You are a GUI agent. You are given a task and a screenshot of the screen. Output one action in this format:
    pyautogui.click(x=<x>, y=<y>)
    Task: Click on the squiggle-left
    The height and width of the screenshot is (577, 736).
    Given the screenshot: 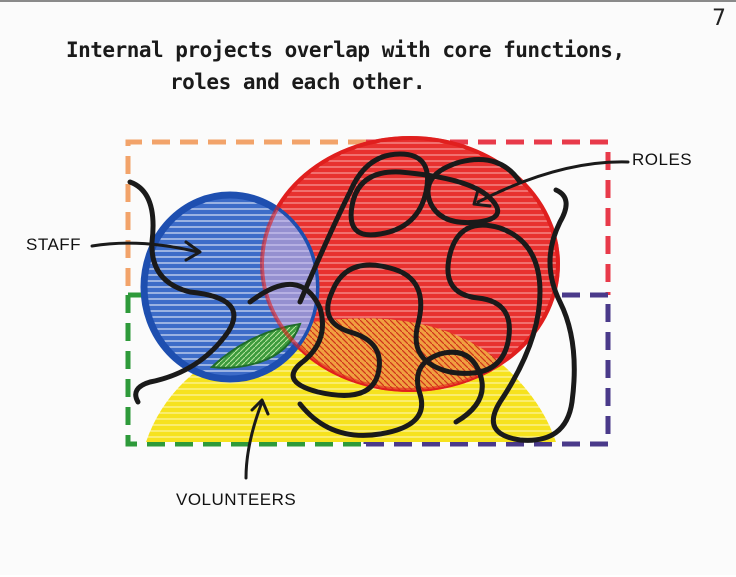 What is the action you would take?
    pyautogui.click(x=182, y=292)
    